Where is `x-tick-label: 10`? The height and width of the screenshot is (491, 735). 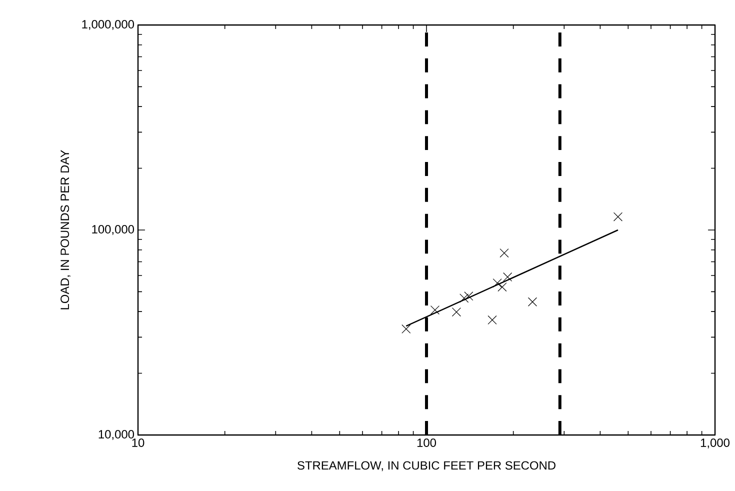
x-tick-label: 10 is located at coordinates (138, 442).